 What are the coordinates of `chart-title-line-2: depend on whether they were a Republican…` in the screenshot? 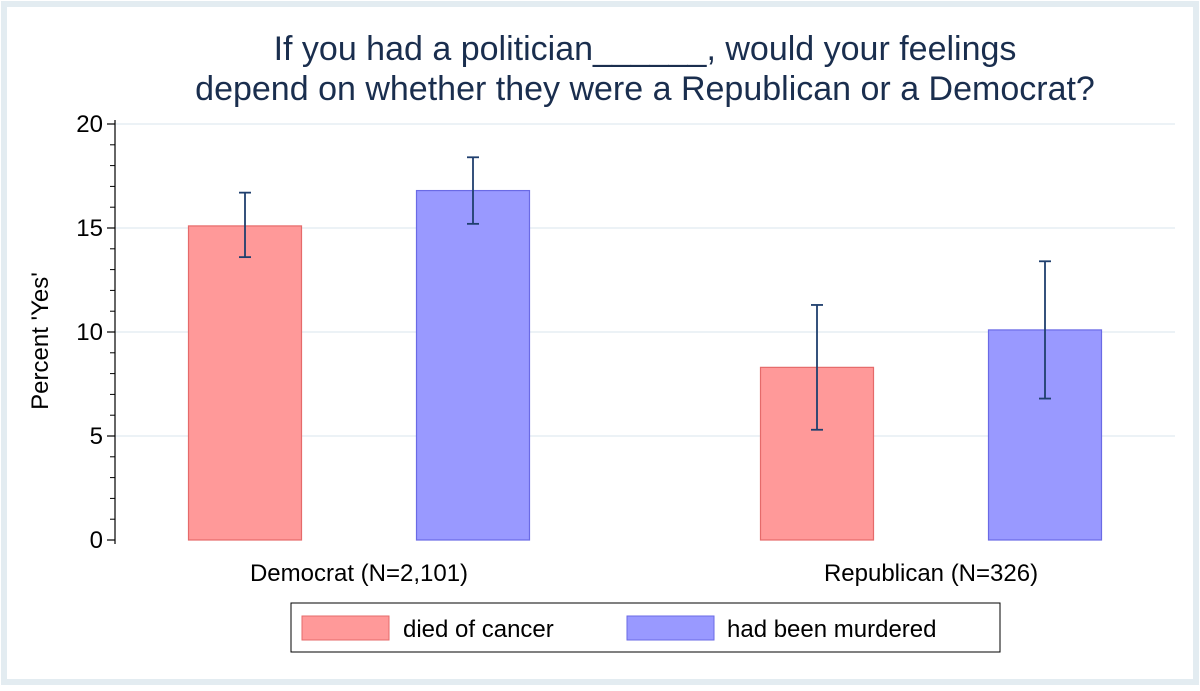 It's located at (645, 89).